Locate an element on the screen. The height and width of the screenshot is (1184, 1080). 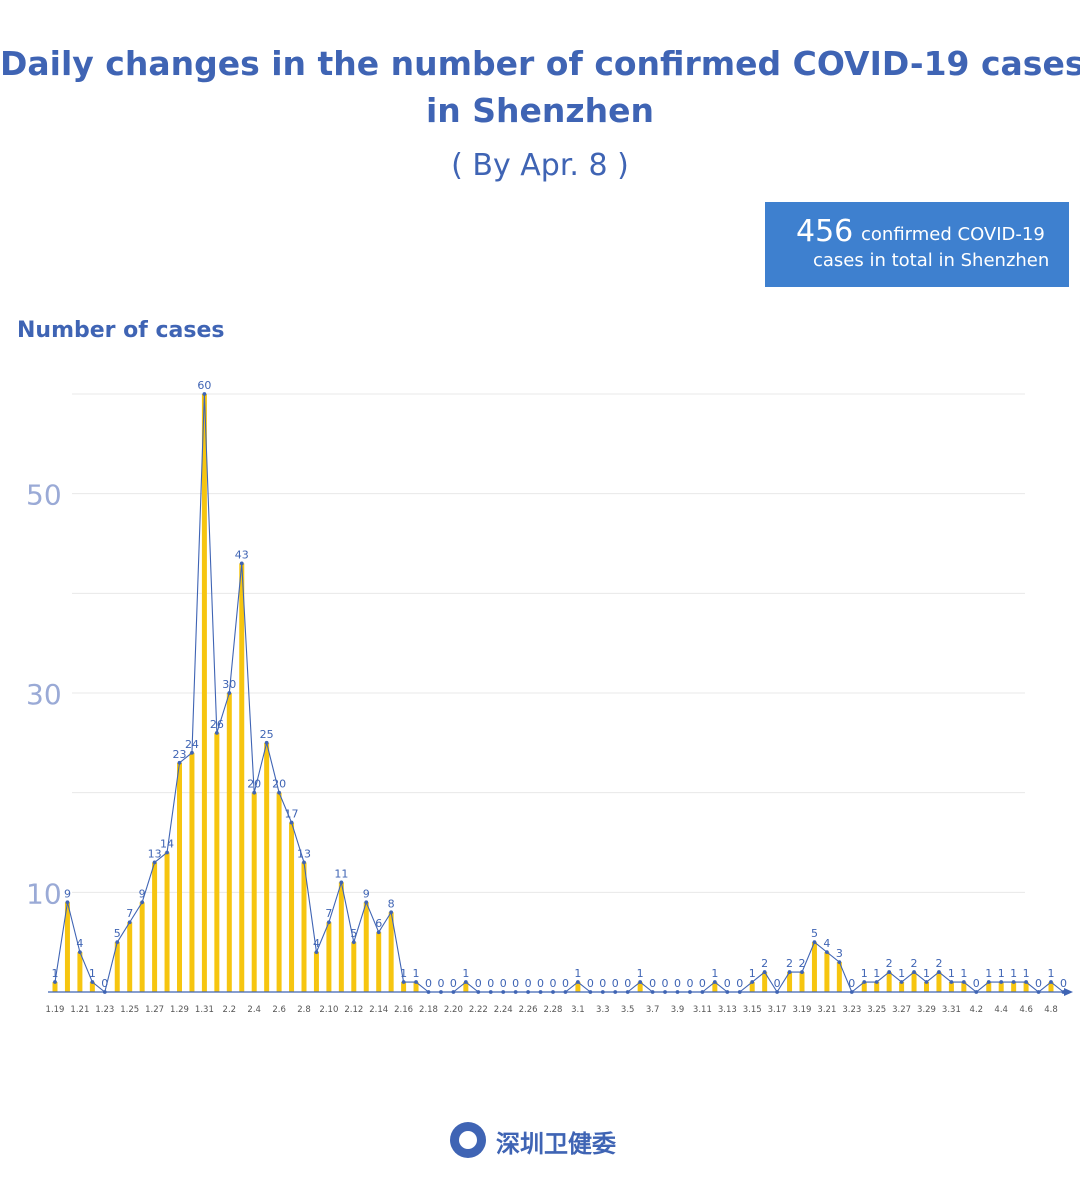
data-label: 5 is located at coordinates (117, 933).